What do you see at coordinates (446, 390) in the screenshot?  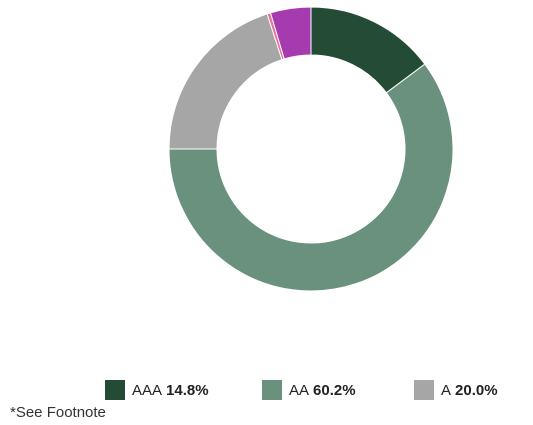 I see `legend-label-a: A` at bounding box center [446, 390].